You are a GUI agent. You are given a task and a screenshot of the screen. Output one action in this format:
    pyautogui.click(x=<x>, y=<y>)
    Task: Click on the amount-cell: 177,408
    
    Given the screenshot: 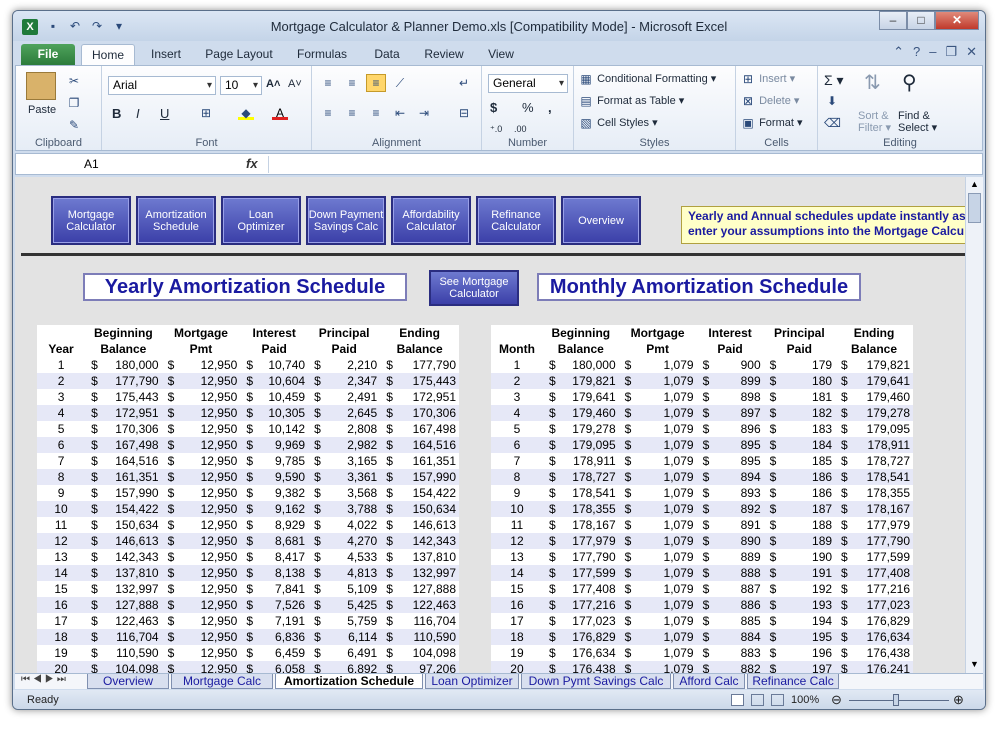 What is the action you would take?
    pyautogui.click(x=588, y=589)
    